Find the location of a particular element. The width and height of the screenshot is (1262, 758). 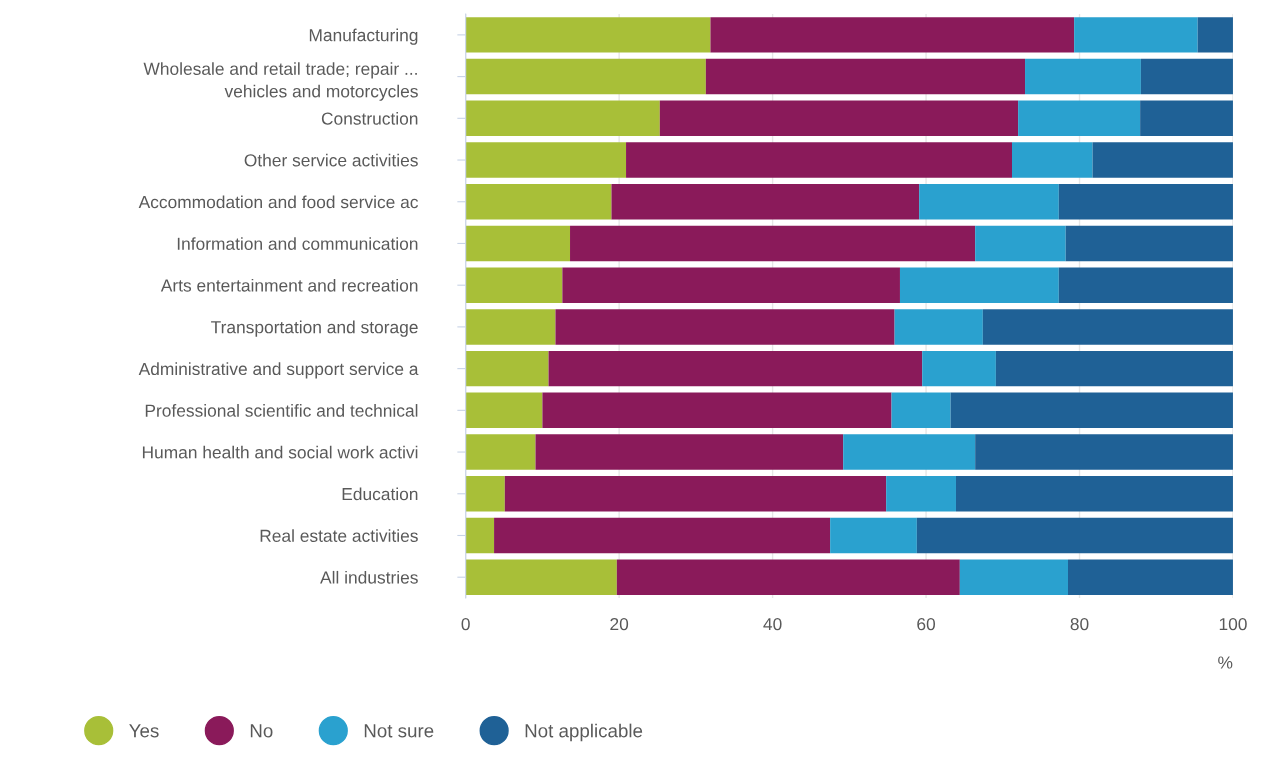

legend-label: Not sure is located at coordinates (399, 731).